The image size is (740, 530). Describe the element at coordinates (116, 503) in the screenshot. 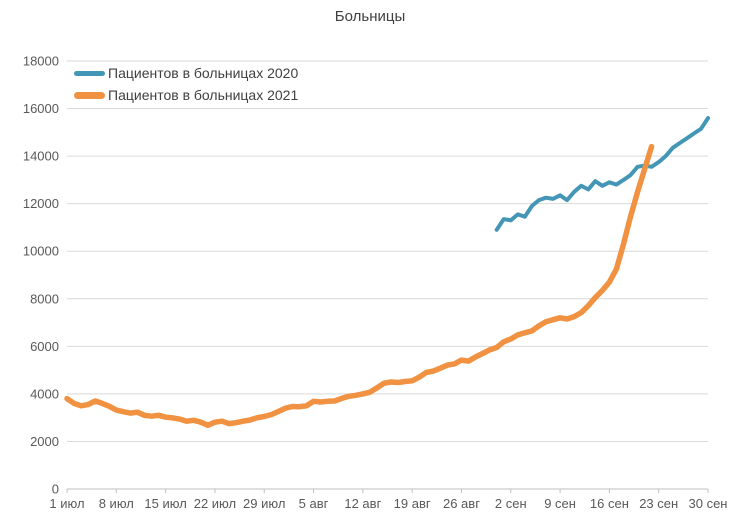

I see `x-tick-label: 8 июл` at that location.